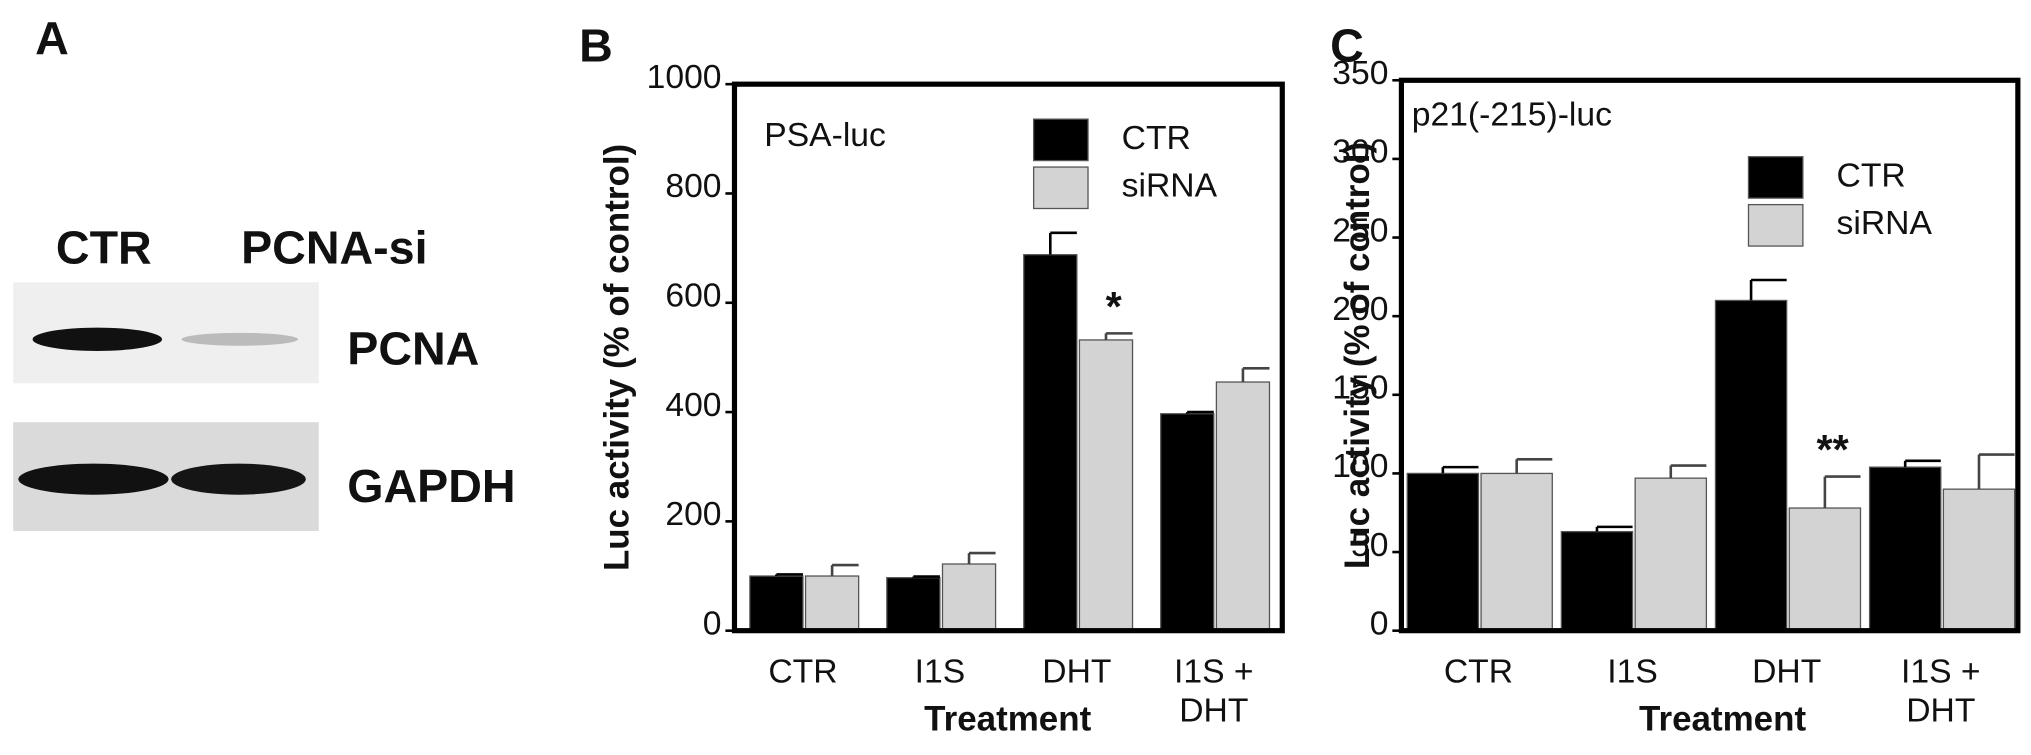 The height and width of the screenshot is (755, 2031). Describe the element at coordinates (693, 295) in the screenshot. I see `y-tick-label: 600` at that location.